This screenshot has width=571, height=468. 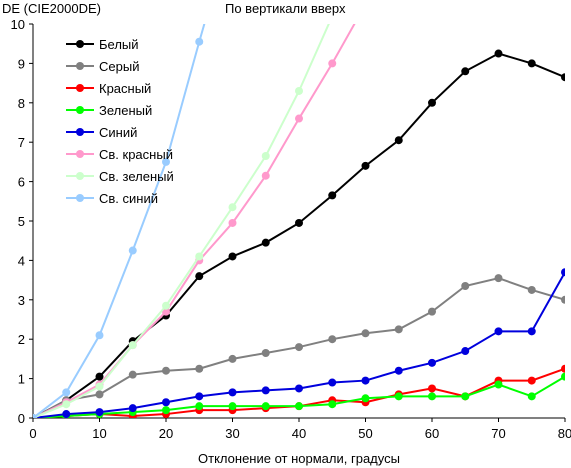 What do you see at coordinates (299, 433) in the screenshot?
I see `x-tick-label: 40` at bounding box center [299, 433].